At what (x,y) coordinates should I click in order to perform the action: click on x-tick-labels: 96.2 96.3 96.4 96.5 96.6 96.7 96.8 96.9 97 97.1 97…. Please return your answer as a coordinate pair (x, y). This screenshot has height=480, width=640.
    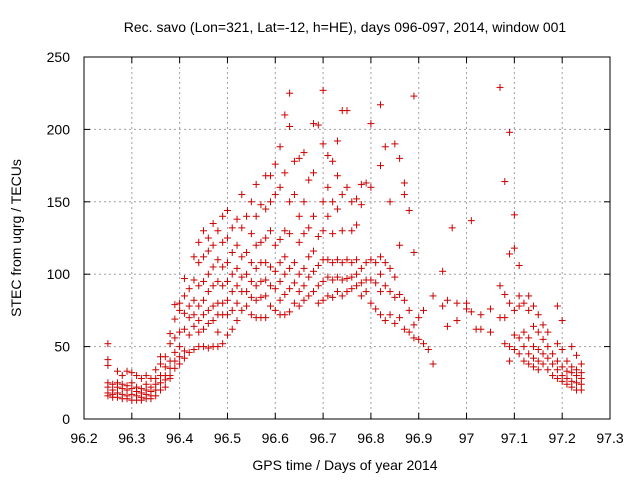
    Looking at the image, I should click on (346, 438).